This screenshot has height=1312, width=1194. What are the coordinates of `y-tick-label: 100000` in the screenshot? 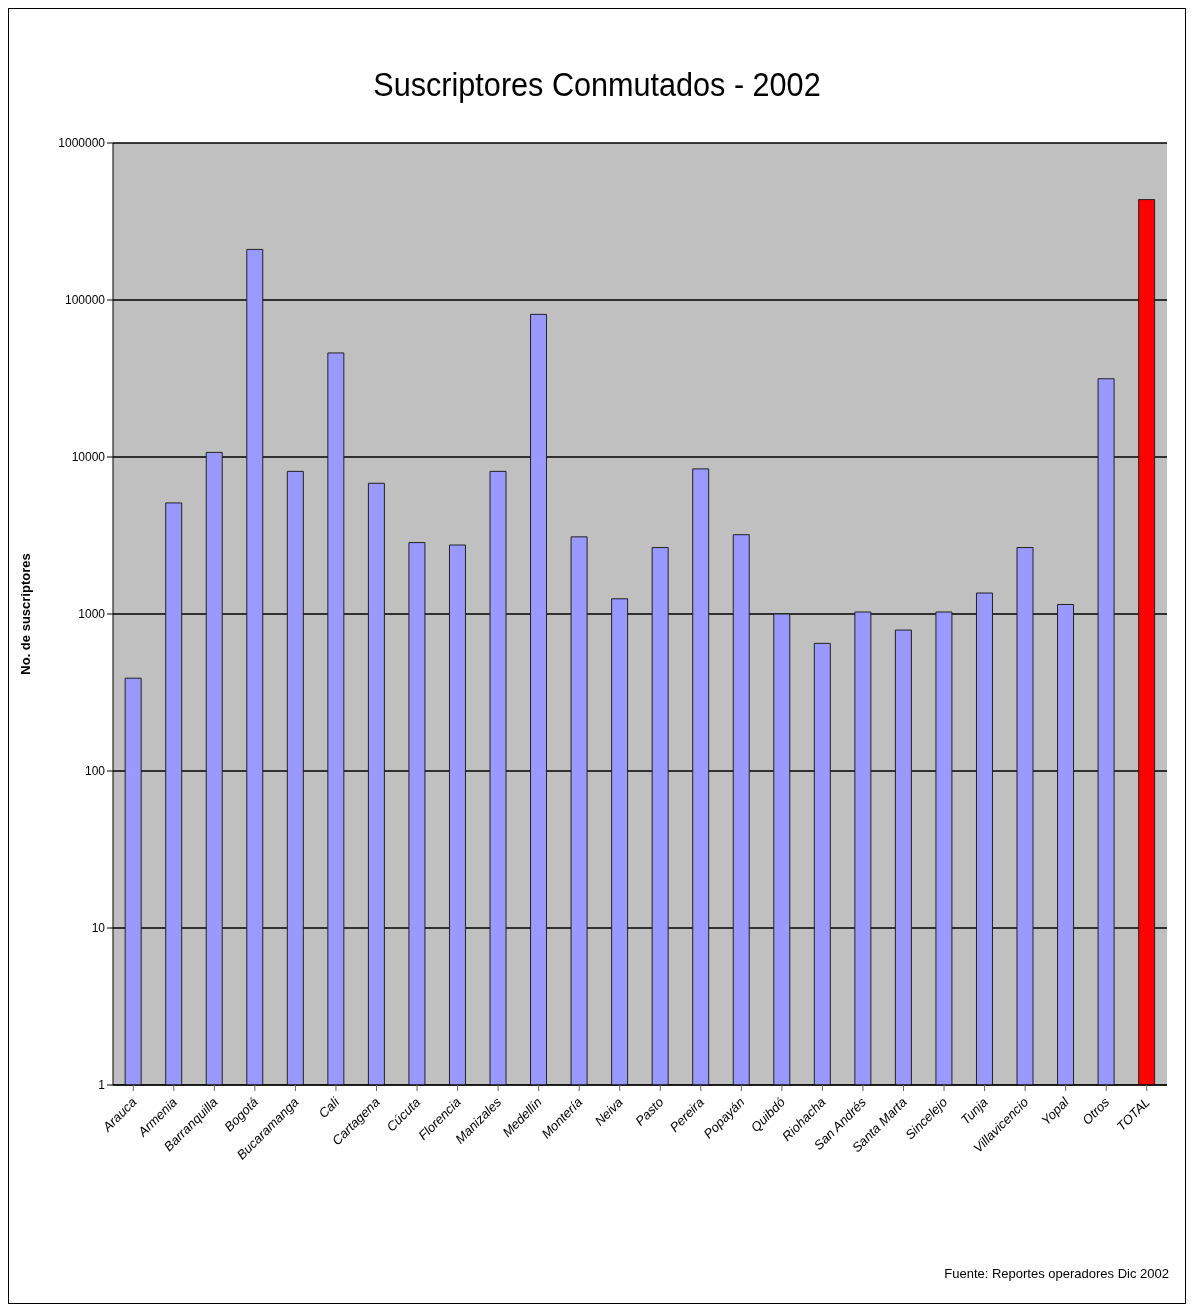 It's located at (85, 300).